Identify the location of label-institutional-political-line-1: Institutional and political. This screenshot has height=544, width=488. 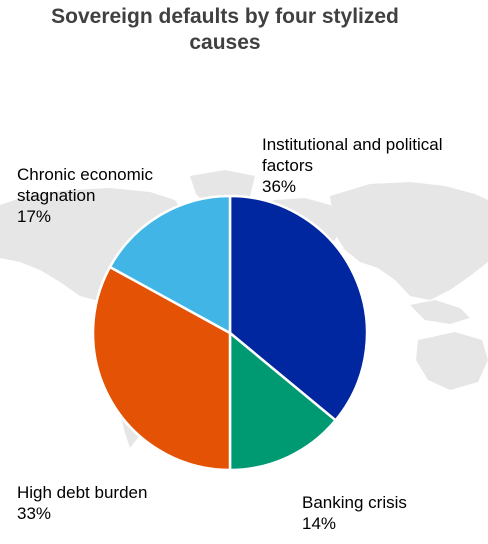
(352, 144).